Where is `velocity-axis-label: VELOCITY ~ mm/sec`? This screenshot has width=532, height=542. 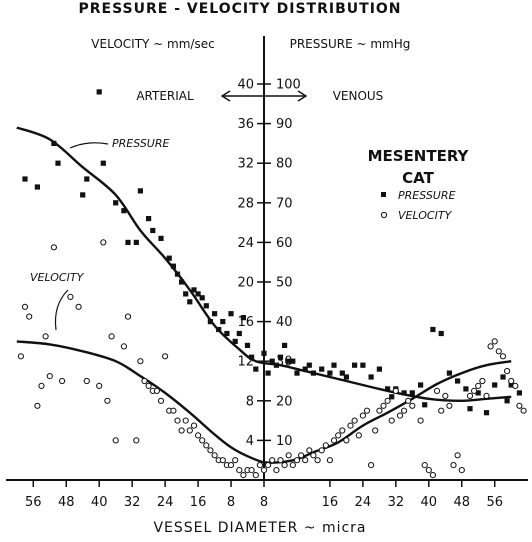
velocity-axis-label: VELOCITY ~ mm/sec is located at coordinates (152, 44).